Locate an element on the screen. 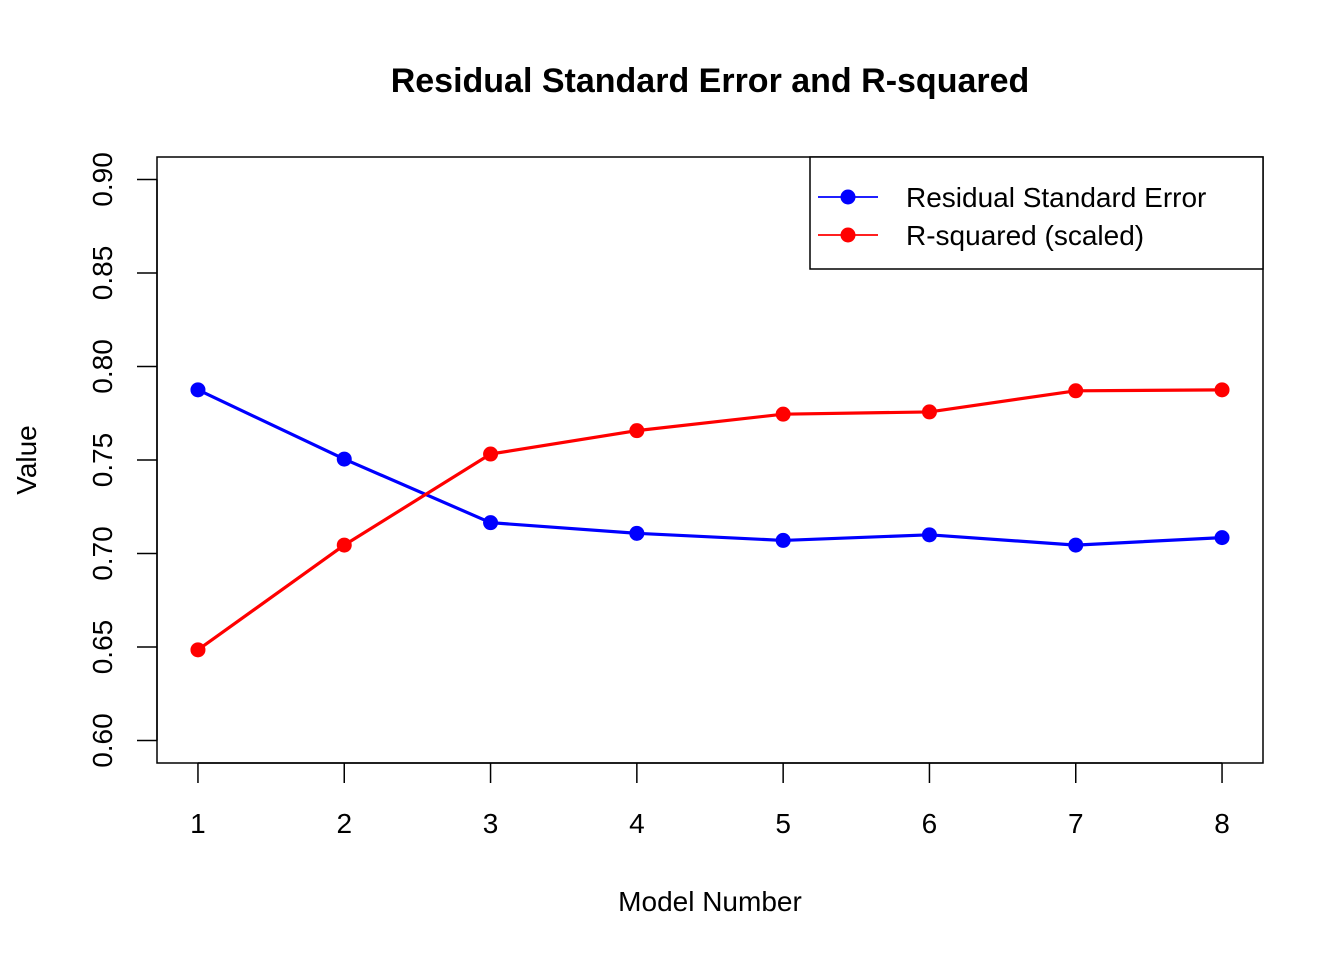 This screenshot has width=1344, height=960. chart-title: Residual Standard Error and R-squared is located at coordinates (710, 81).